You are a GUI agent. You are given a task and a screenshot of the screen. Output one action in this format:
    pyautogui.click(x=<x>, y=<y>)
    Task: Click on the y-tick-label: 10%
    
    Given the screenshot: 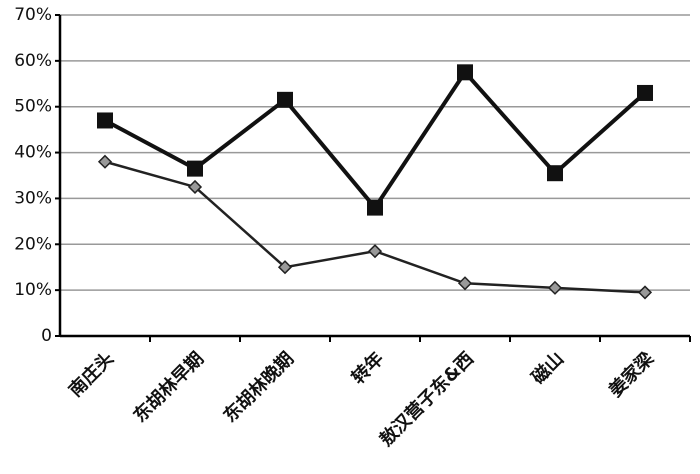 What is the action you would take?
    pyautogui.click(x=33, y=290)
    